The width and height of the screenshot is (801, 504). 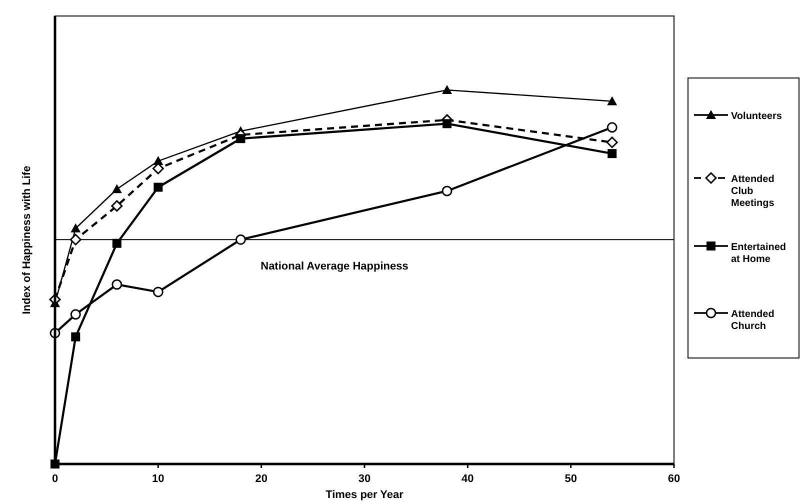 I want to click on x-axis-title: Times per Year, so click(x=365, y=495).